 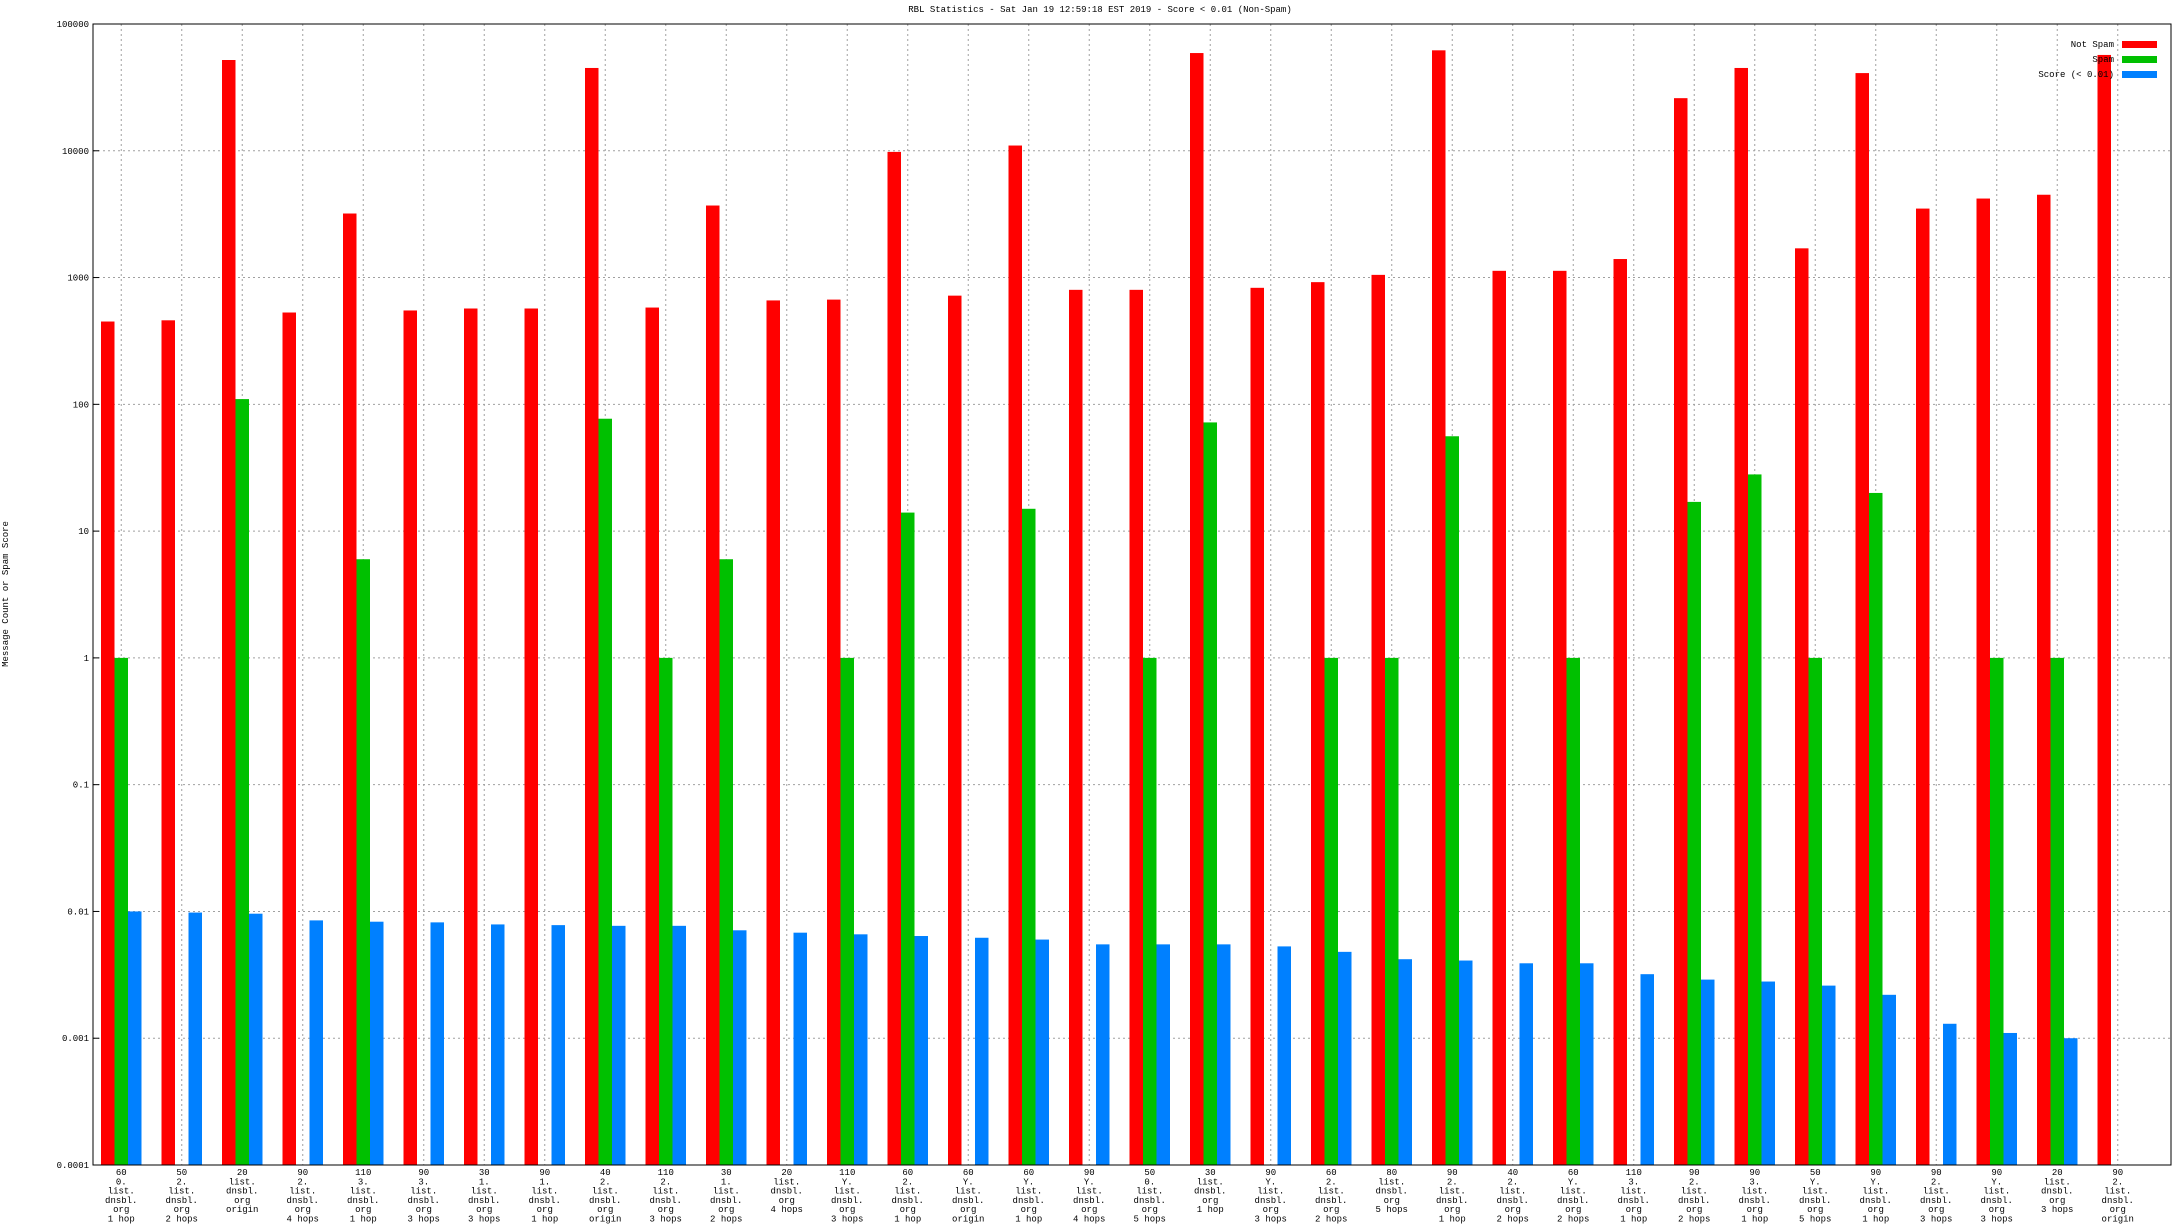 I want to click on y-tick-label: 10, so click(x=83, y=532).